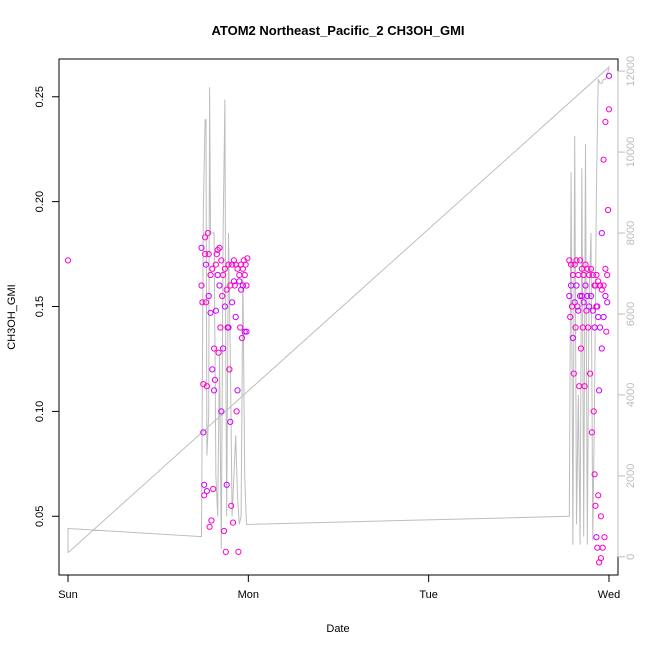 The height and width of the screenshot is (650, 650). What do you see at coordinates (248, 595) in the screenshot?
I see `x-tick-label: Mon` at bounding box center [248, 595].